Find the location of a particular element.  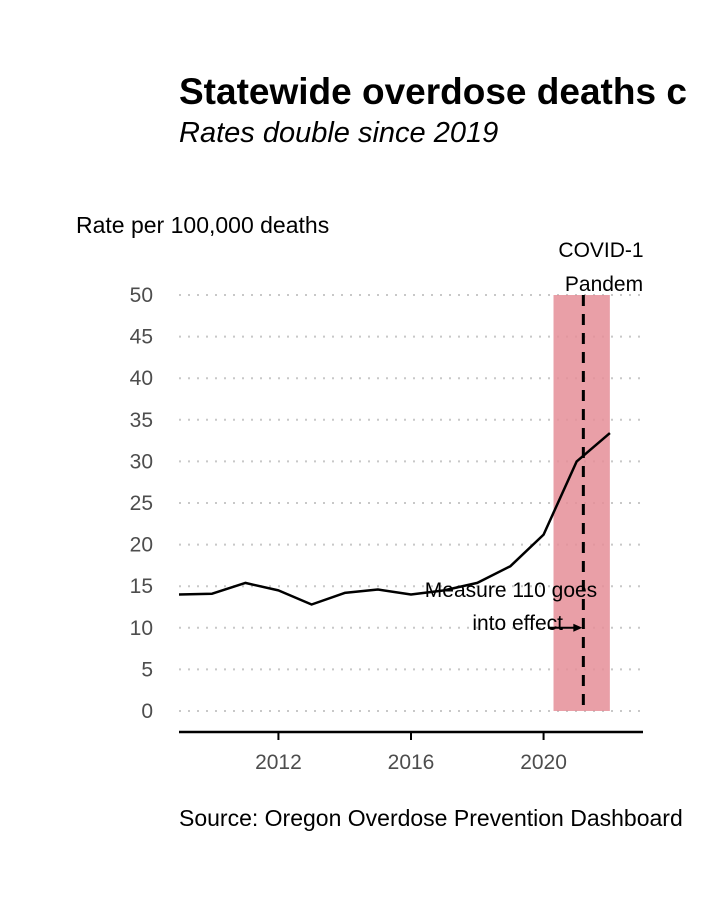

covid-pandemic-band is located at coordinates (581, 503).